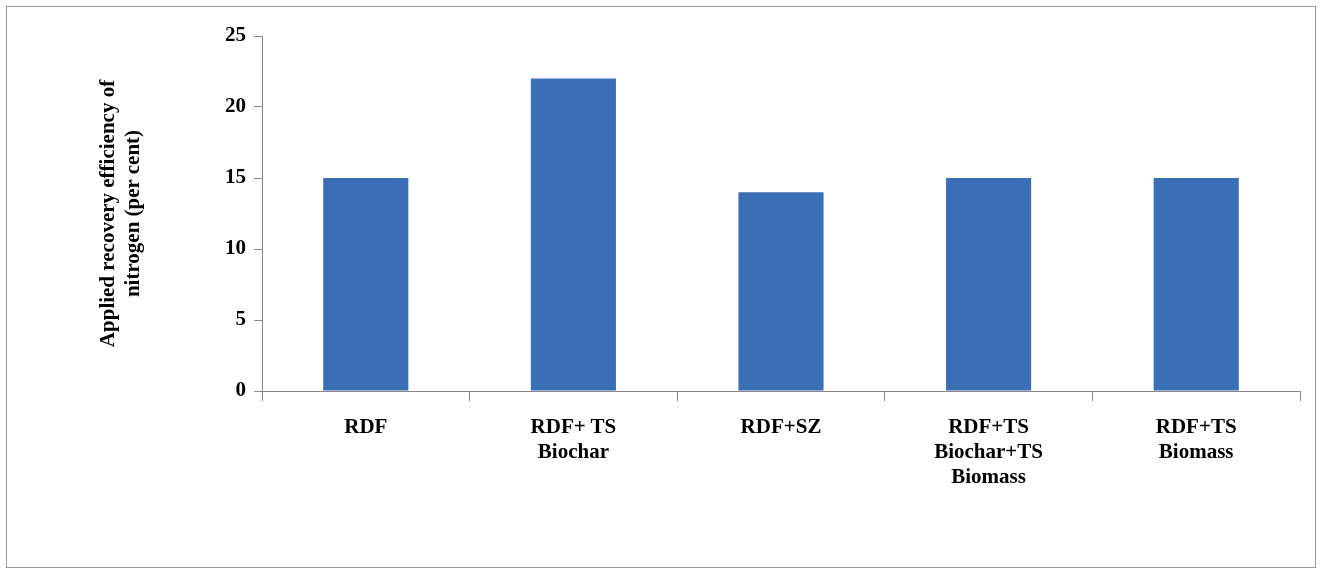  What do you see at coordinates (235, 247) in the screenshot?
I see `y-tick-label: 10` at bounding box center [235, 247].